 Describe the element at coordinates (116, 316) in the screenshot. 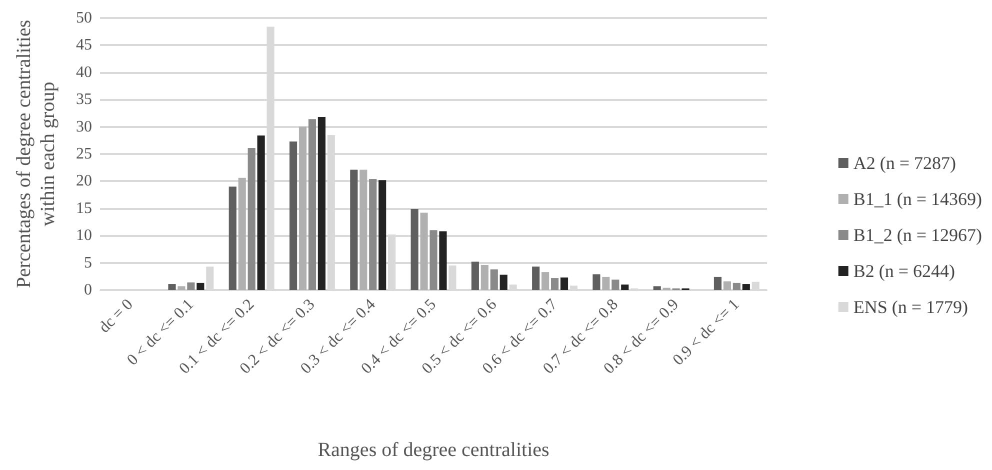

I see `x-tick-label: dc = 0` at that location.